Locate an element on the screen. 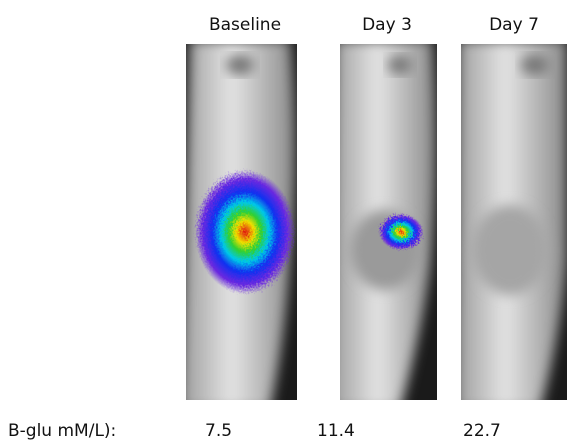 The image size is (567, 443). panel-title: Day 7 is located at coordinates (514, 25).